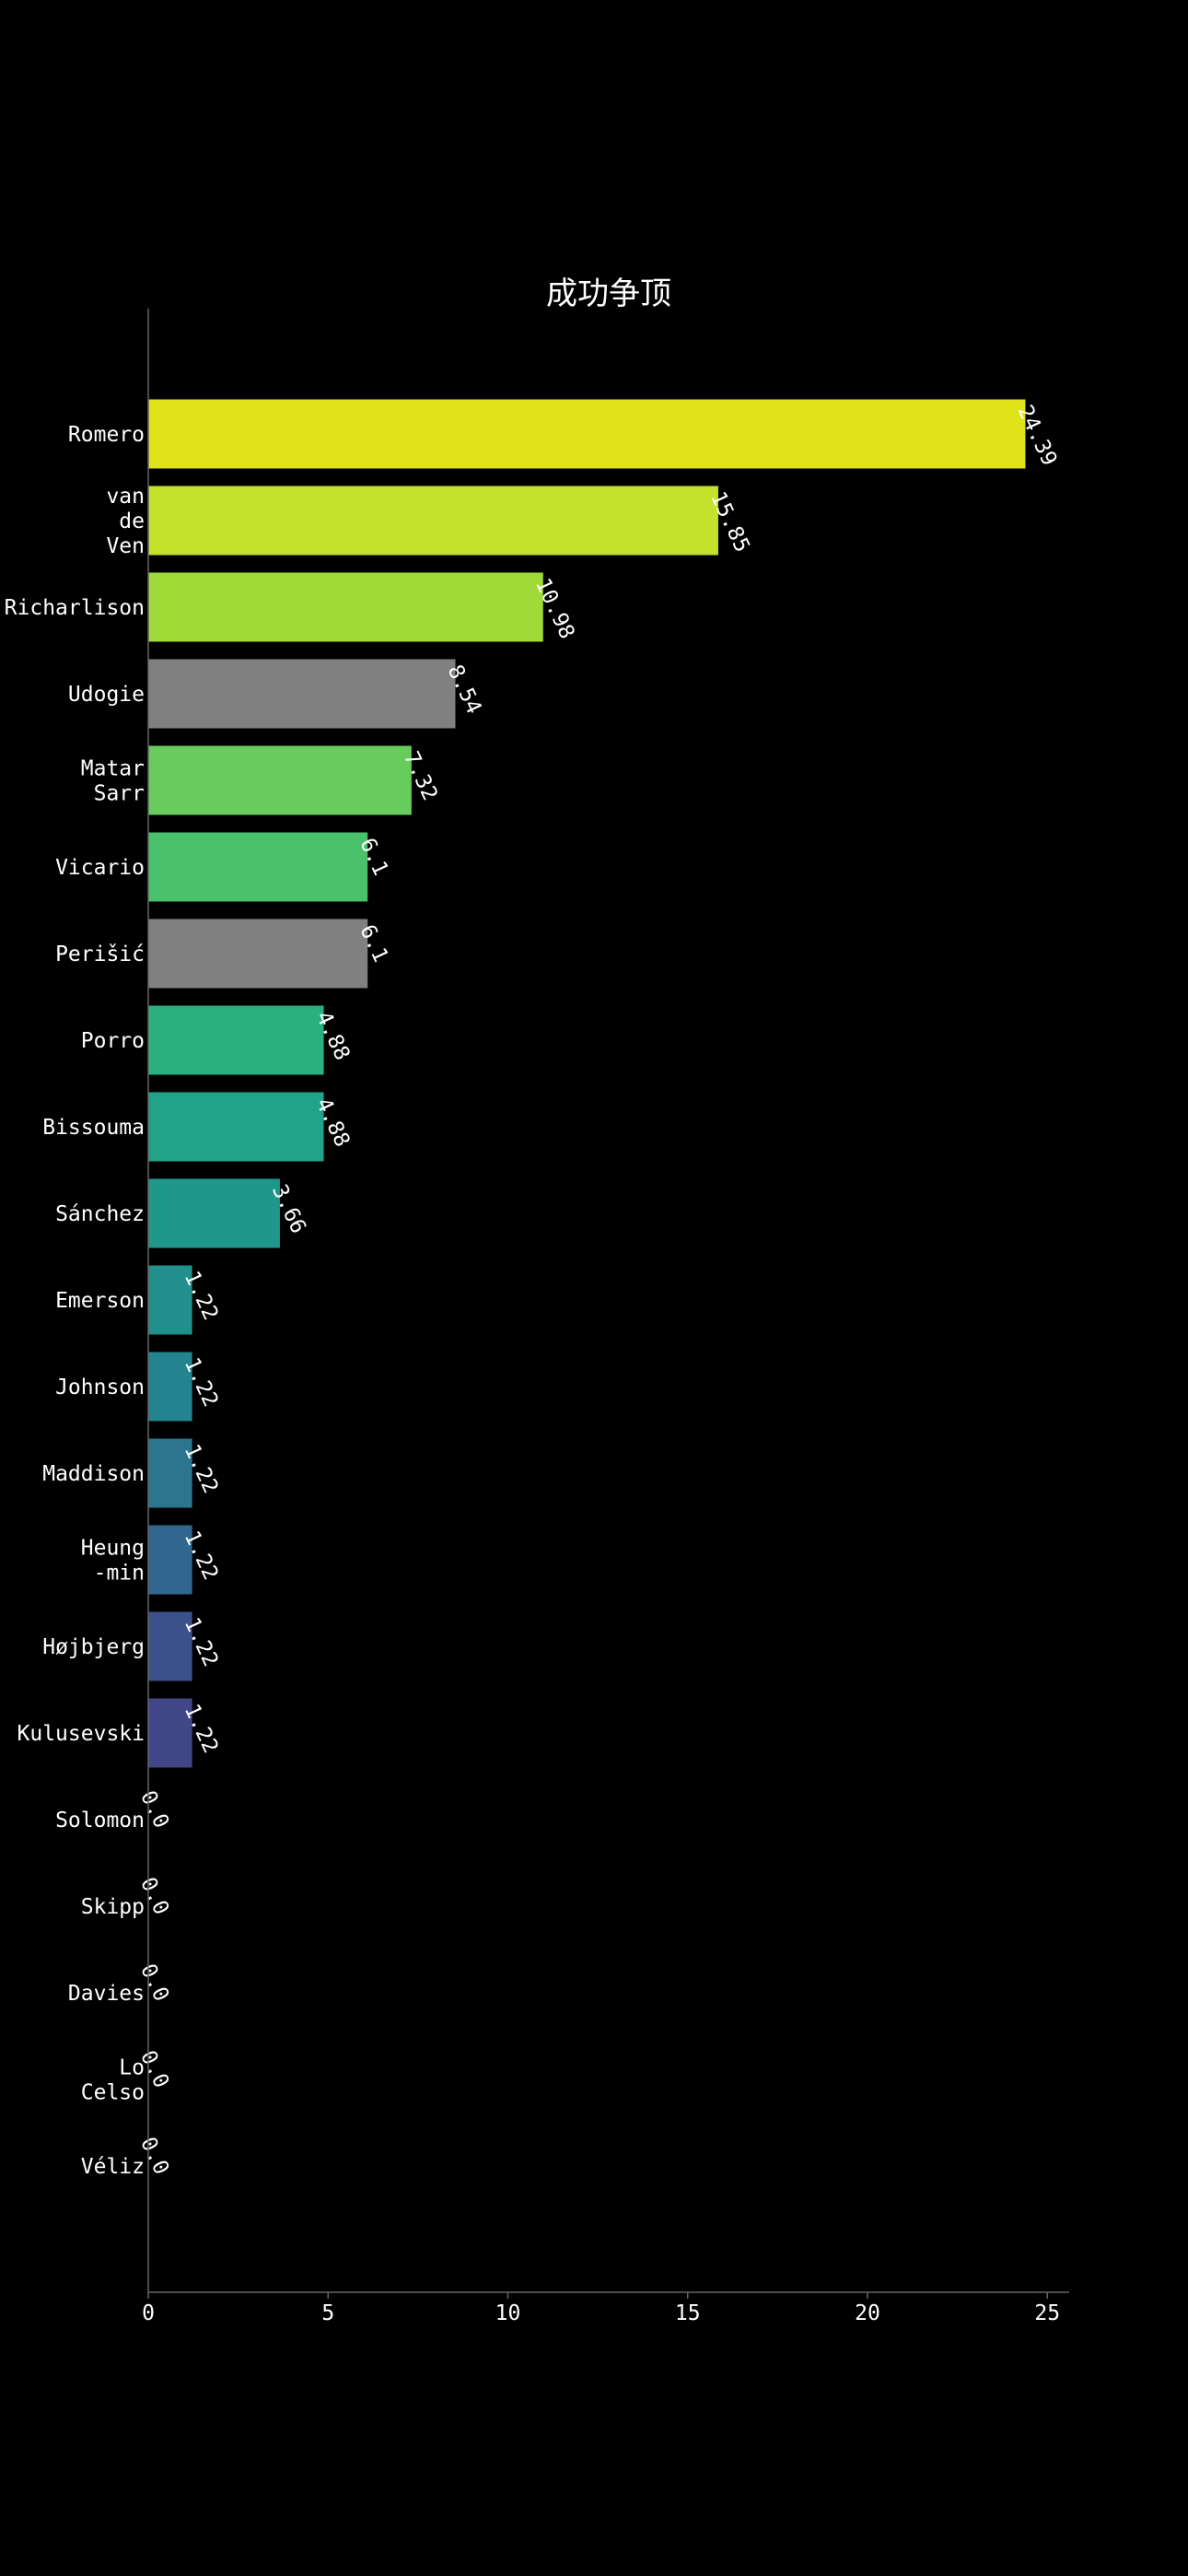 The height and width of the screenshot is (2576, 1188). I want to click on category-label: van de Ven, so click(125, 521).